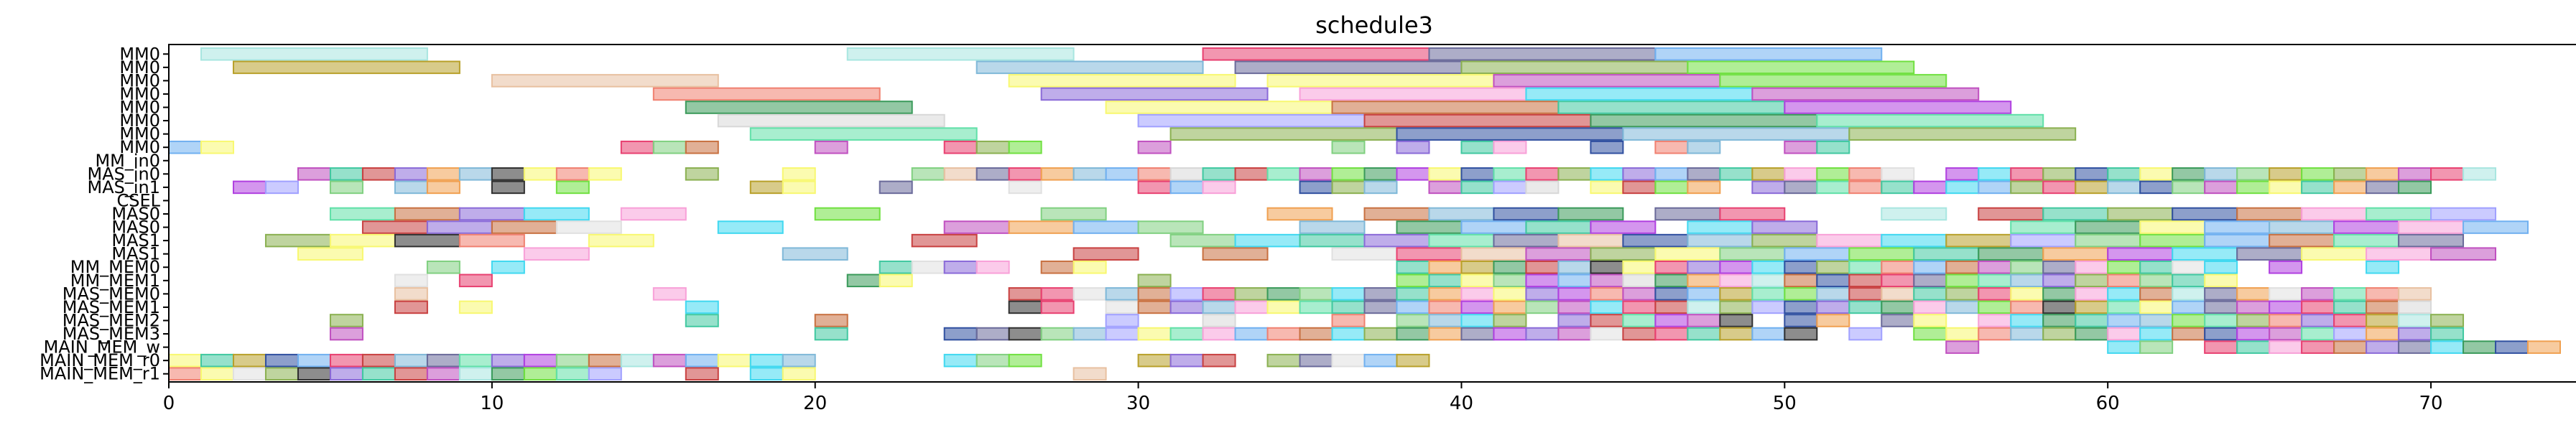 This screenshot has height=425, width=2576. I want to click on y-tick-label: MM0, so click(139, 147).